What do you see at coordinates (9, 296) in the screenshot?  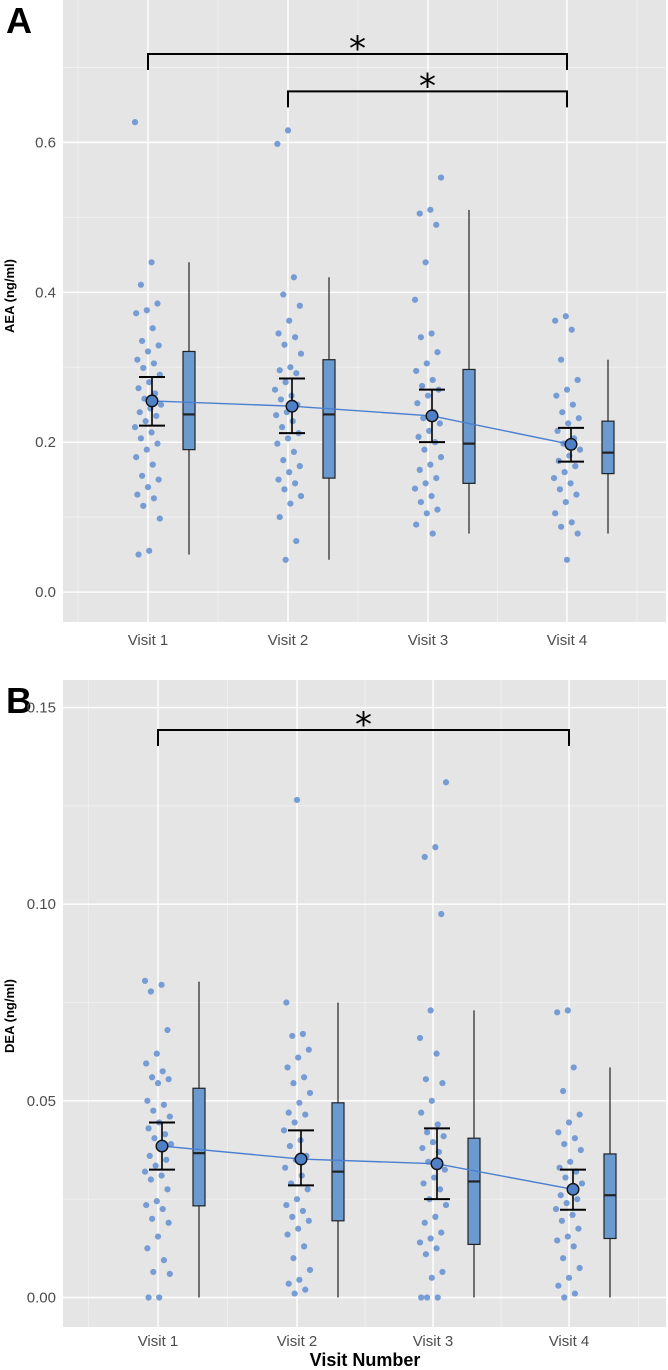 I see `y-axis-label: AEA (ng/ml)` at bounding box center [9, 296].